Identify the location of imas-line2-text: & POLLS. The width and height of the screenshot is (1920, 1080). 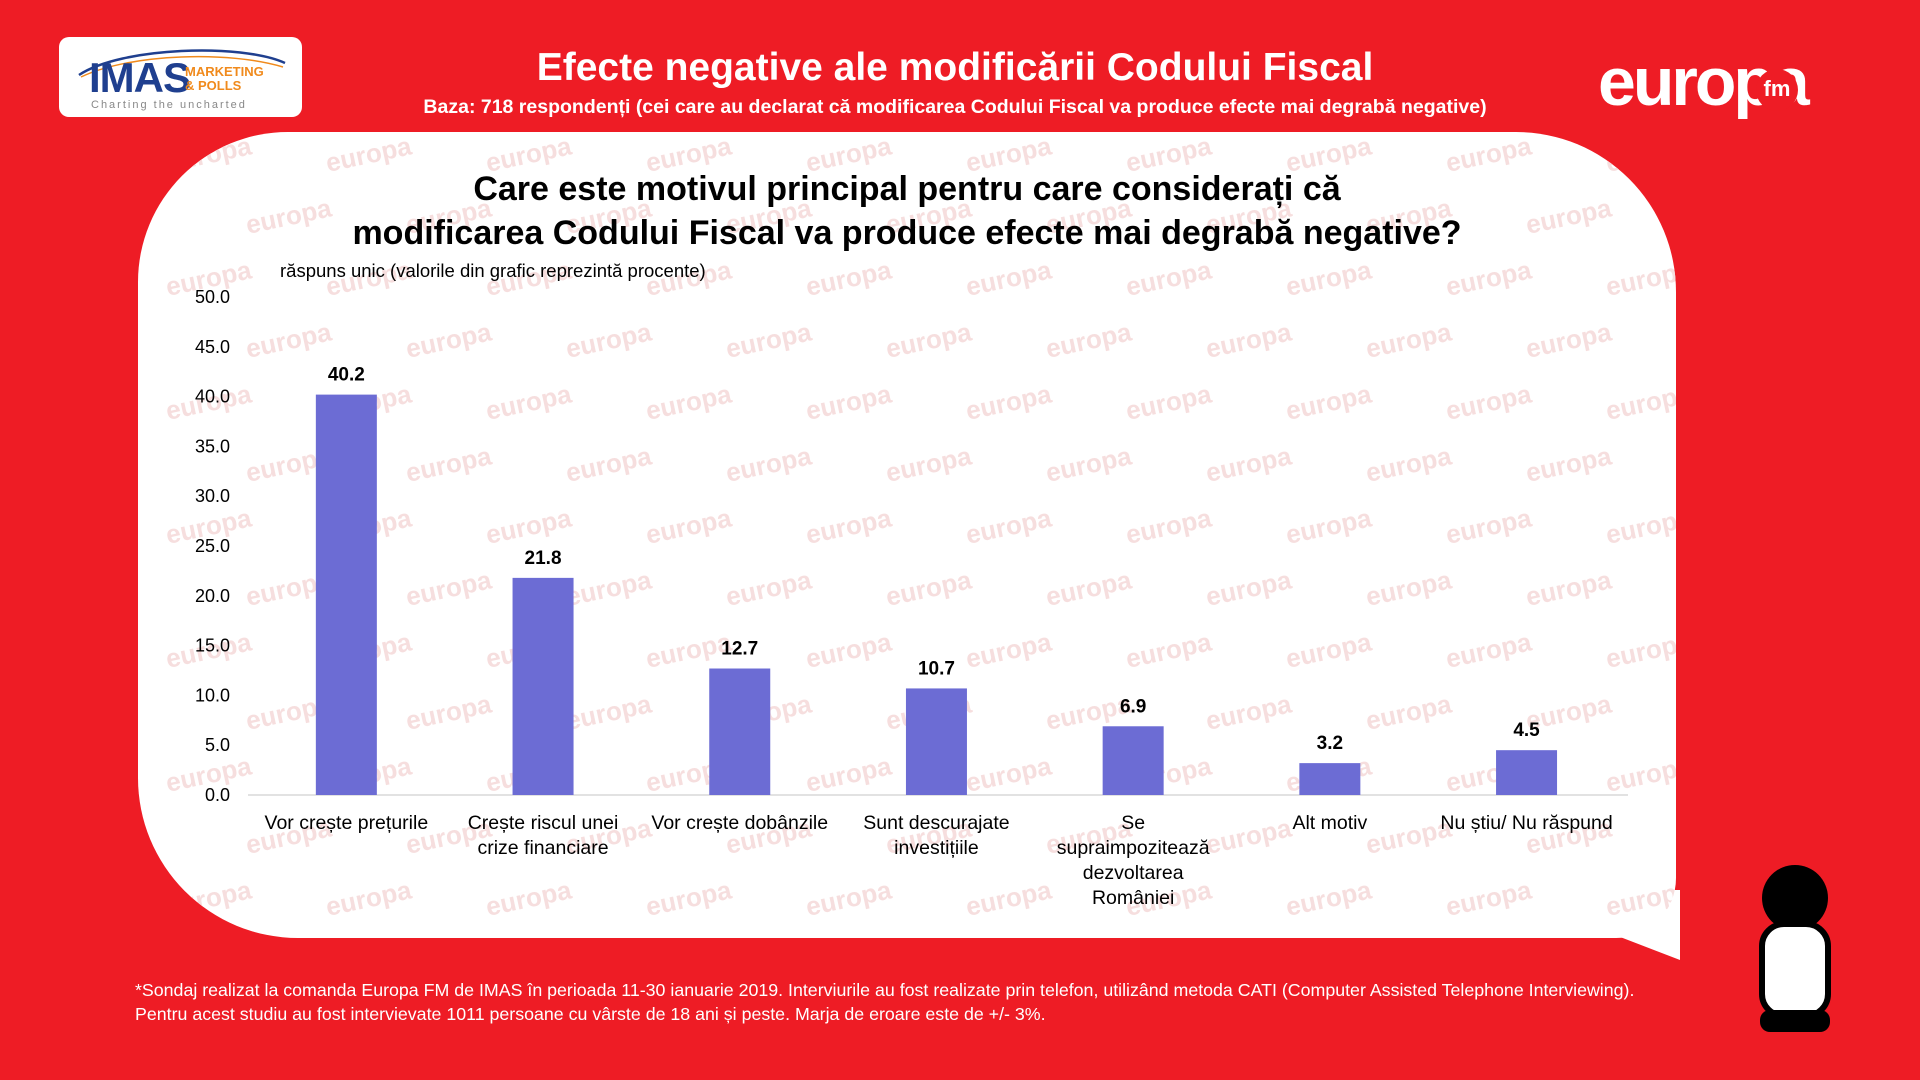
(213, 85).